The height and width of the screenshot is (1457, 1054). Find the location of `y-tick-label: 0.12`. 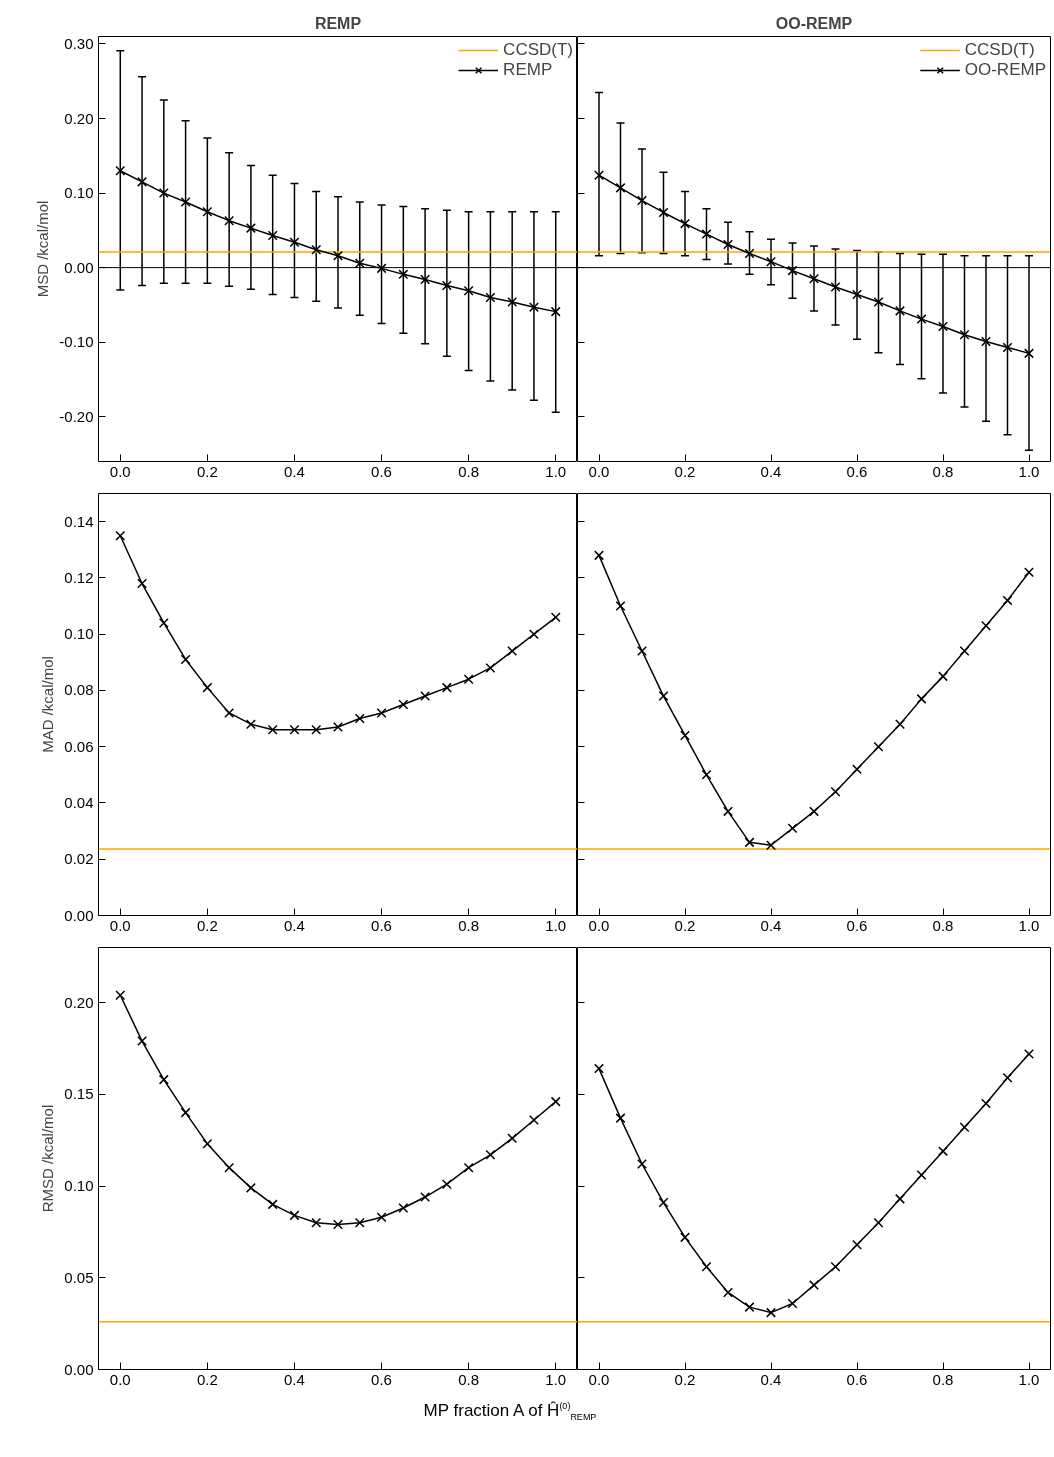

y-tick-label: 0.12 is located at coordinates (79, 577).